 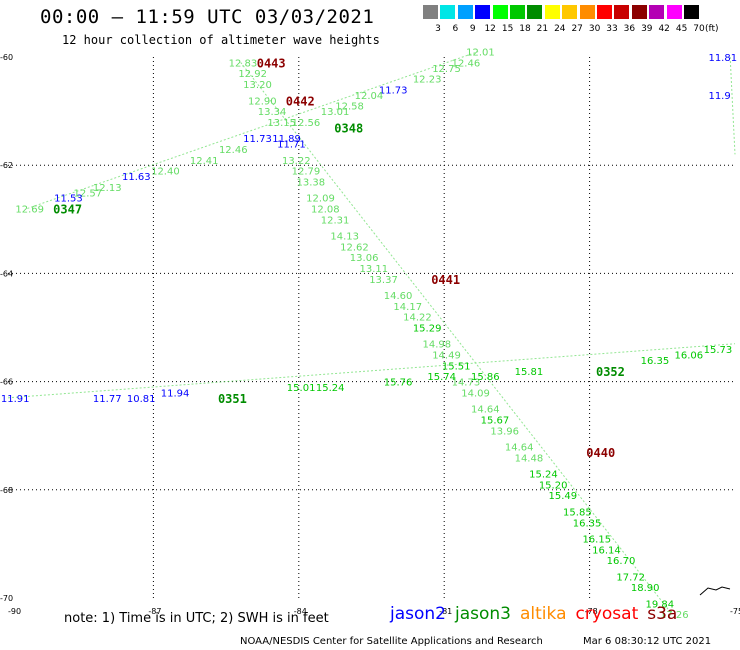 What do you see at coordinates (689, 356) in the screenshot?
I see `wave-height-label: 16.06` at bounding box center [689, 356].